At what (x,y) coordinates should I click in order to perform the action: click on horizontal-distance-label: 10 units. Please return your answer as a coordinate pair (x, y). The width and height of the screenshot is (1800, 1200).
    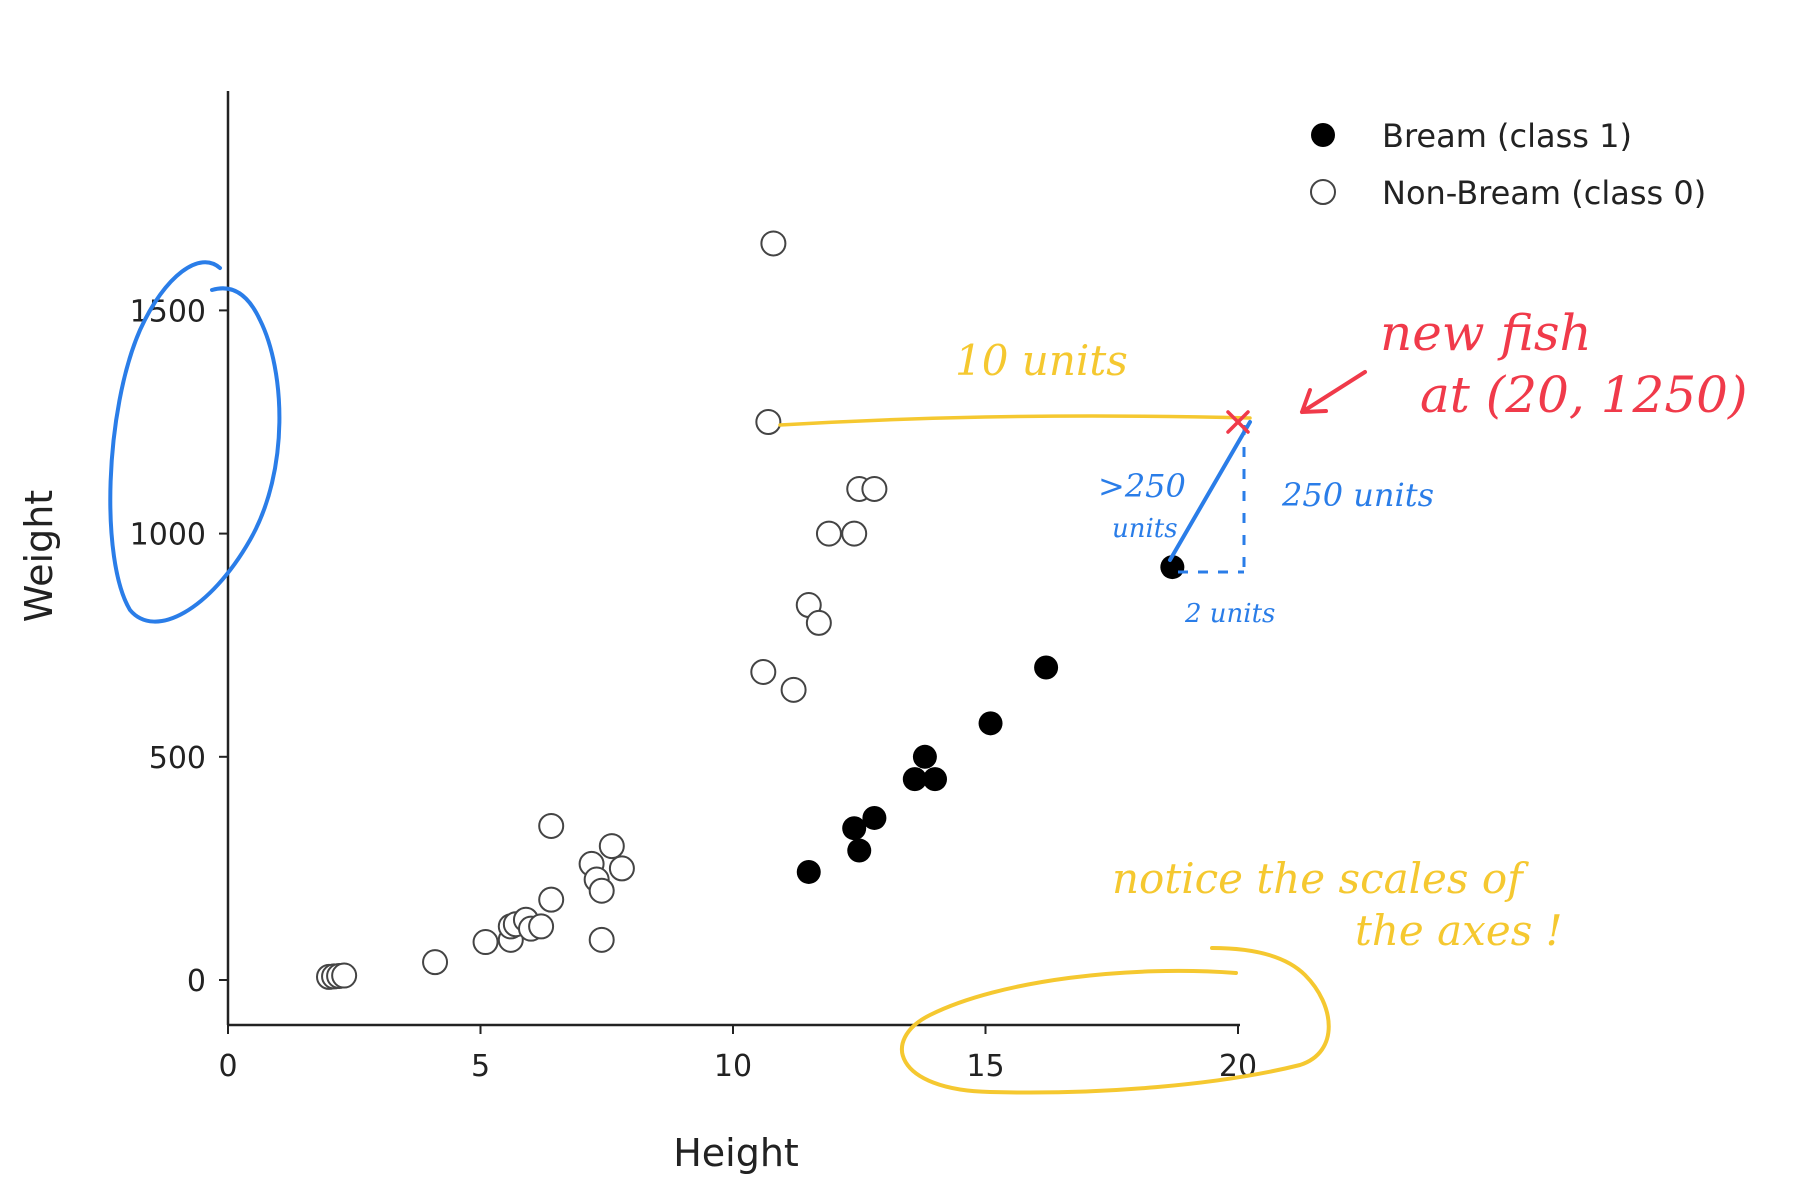
    Looking at the image, I should click on (1041, 360).